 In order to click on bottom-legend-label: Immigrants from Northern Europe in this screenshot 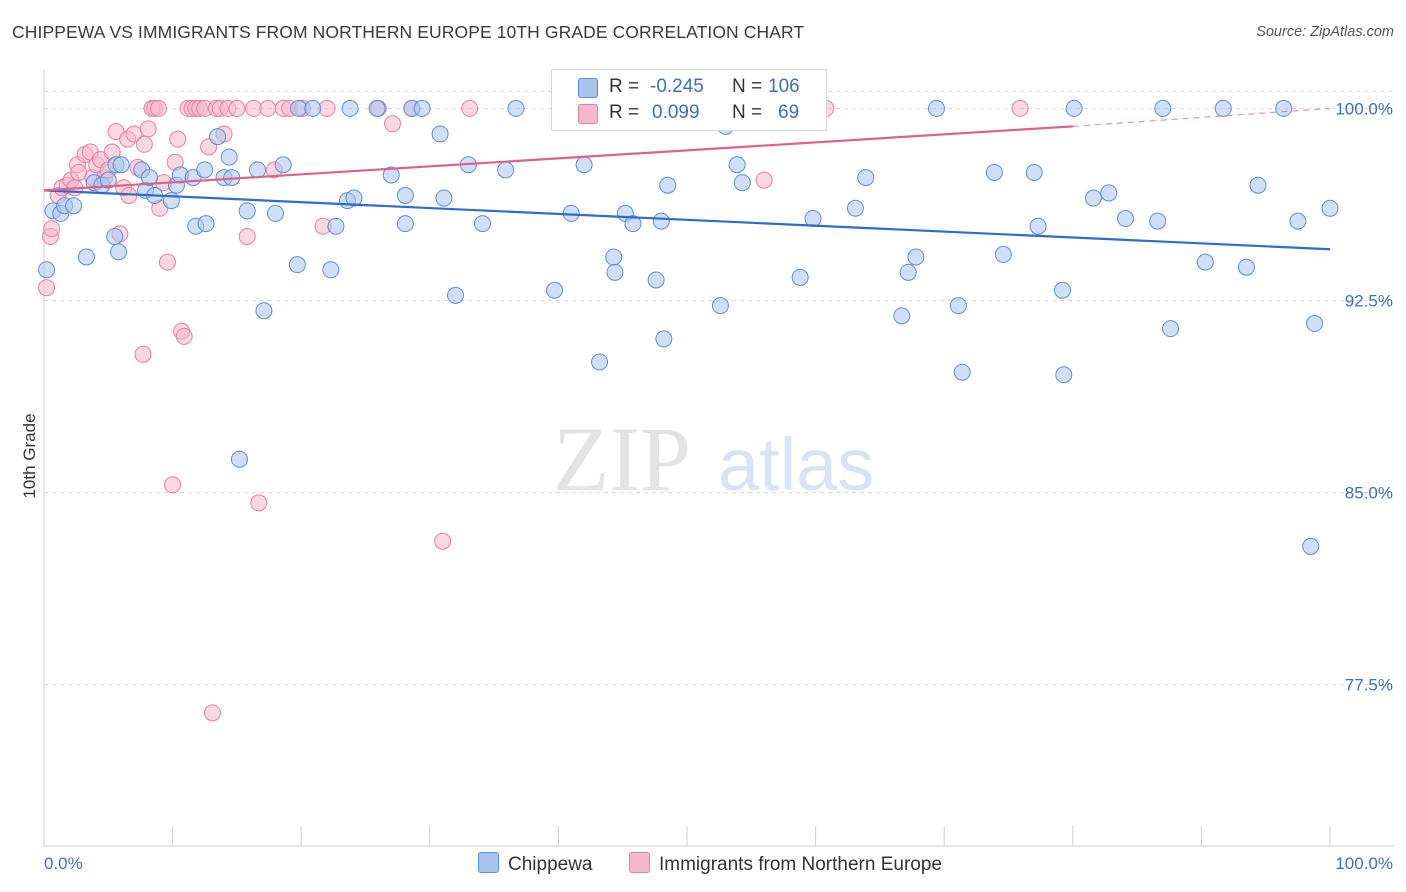, I will do `click(800, 864)`.